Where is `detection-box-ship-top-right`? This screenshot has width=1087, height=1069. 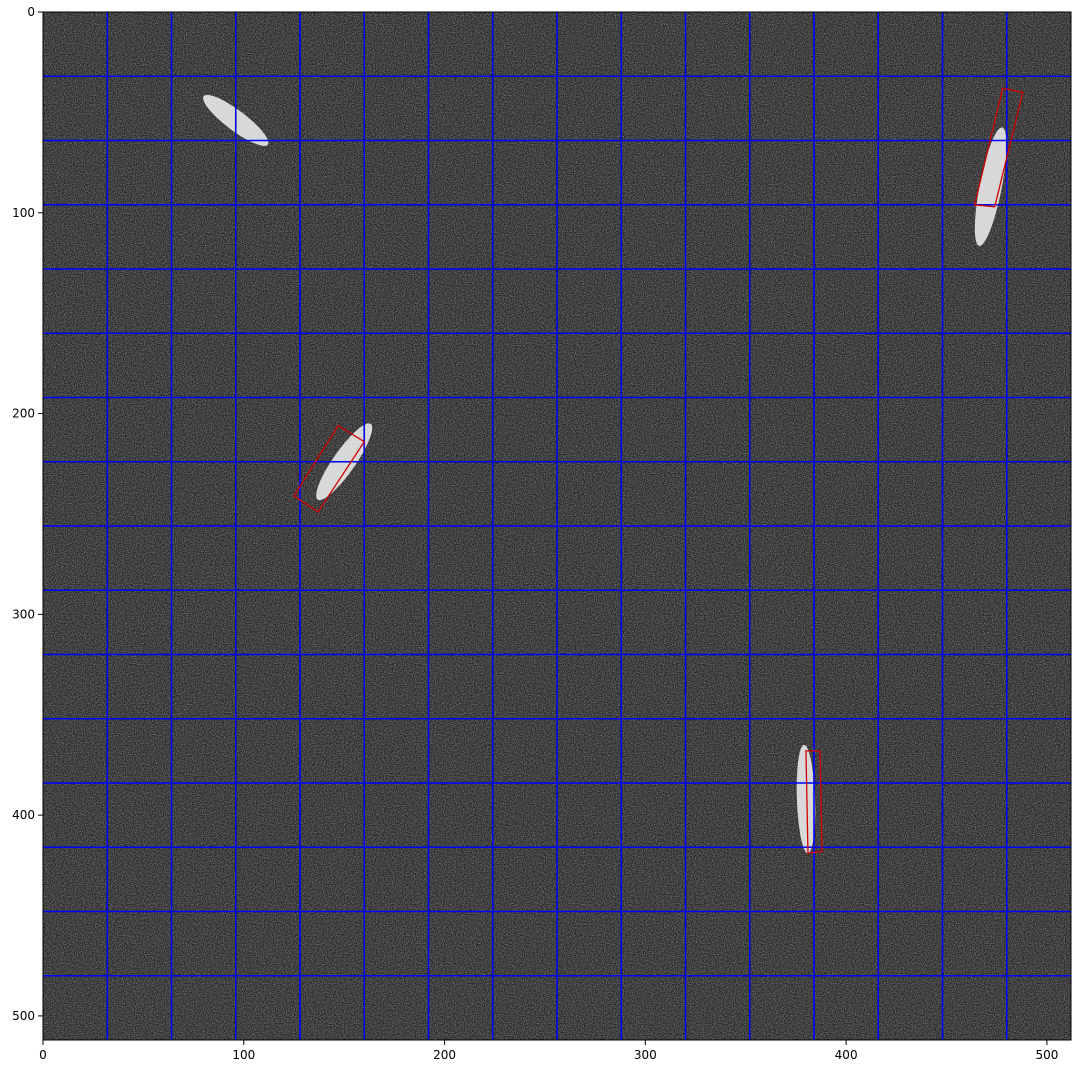 detection-box-ship-top-right is located at coordinates (998, 147).